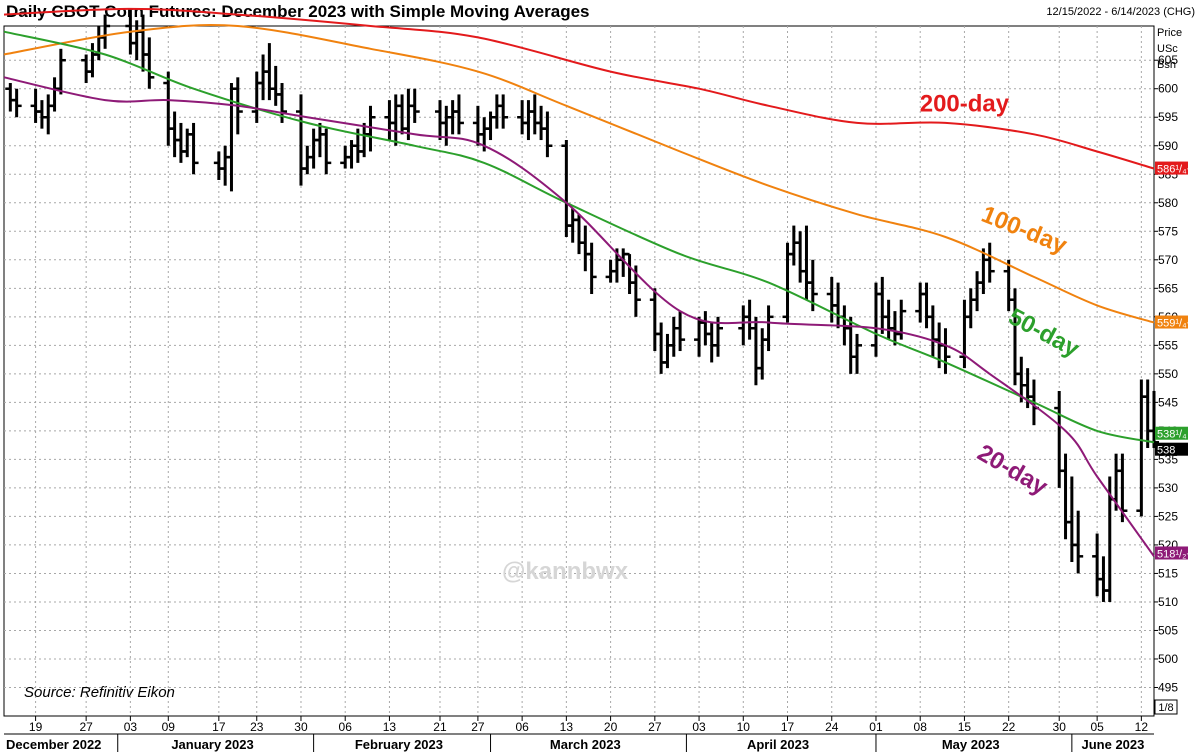 The image size is (1199, 752). I want to click on corner-box, so click(1166, 707).